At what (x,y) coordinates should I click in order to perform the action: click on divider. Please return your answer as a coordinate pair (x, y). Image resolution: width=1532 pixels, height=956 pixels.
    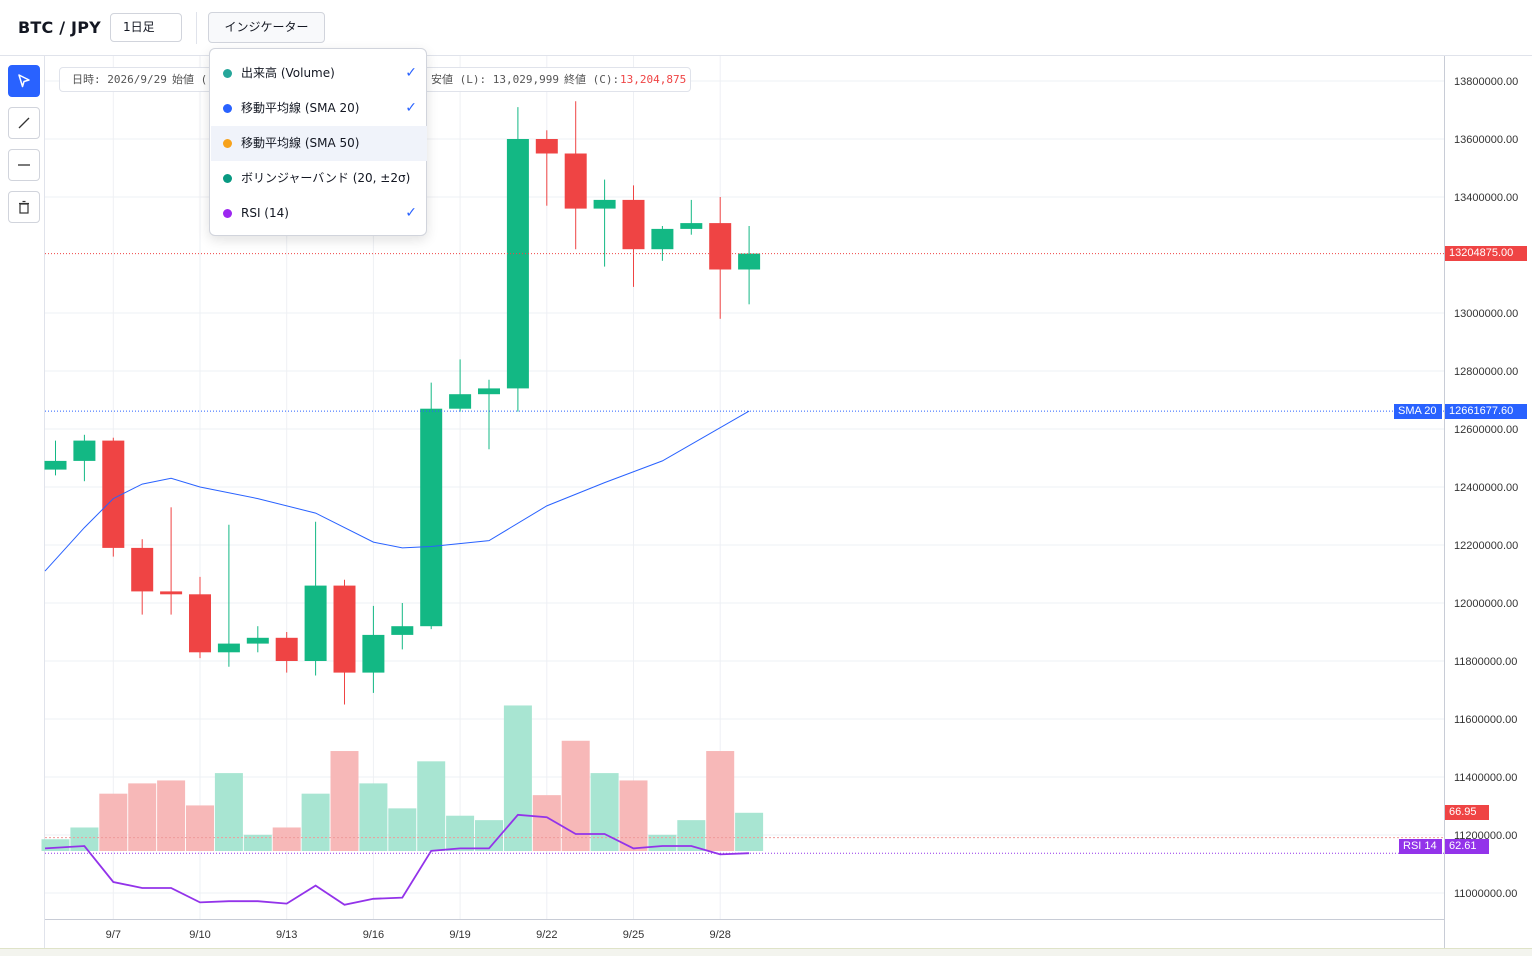
    Looking at the image, I should click on (196, 28).